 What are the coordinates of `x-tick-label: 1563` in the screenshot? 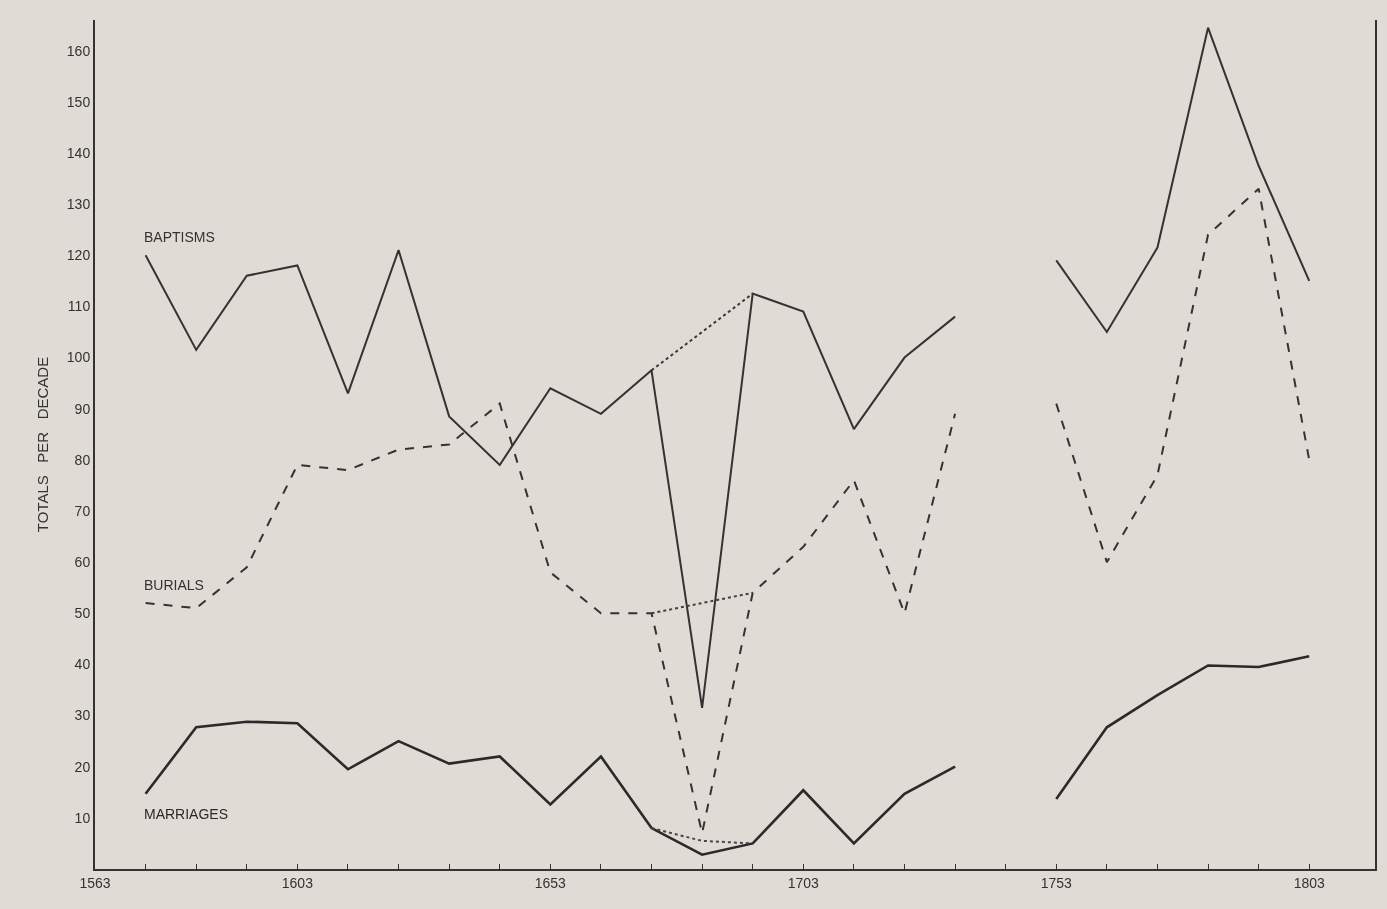 It's located at (95, 882).